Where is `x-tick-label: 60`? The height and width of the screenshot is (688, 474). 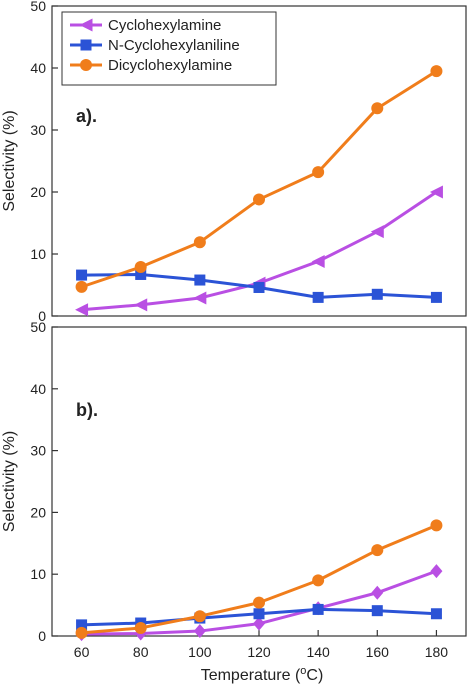 x-tick-label: 60 is located at coordinates (82, 652).